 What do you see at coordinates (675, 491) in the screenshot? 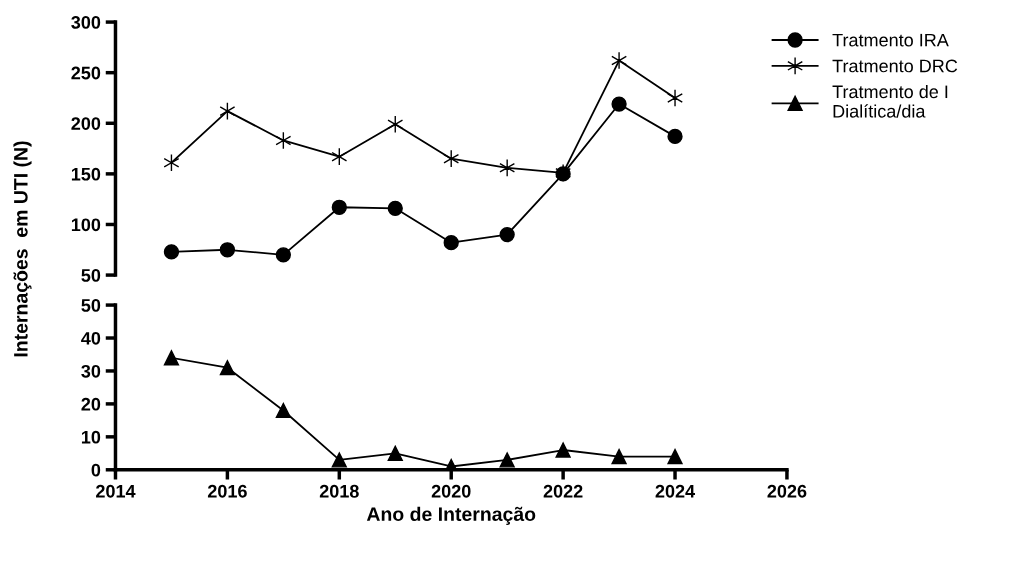
I see `x-tick-label: 2024` at bounding box center [675, 491].